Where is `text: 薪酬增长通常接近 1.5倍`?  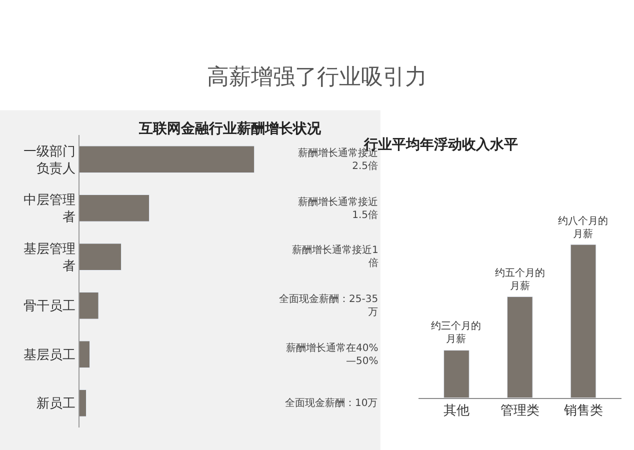
text: 薪酬增长通常接近 1.5倍 is located at coordinates (338, 208).